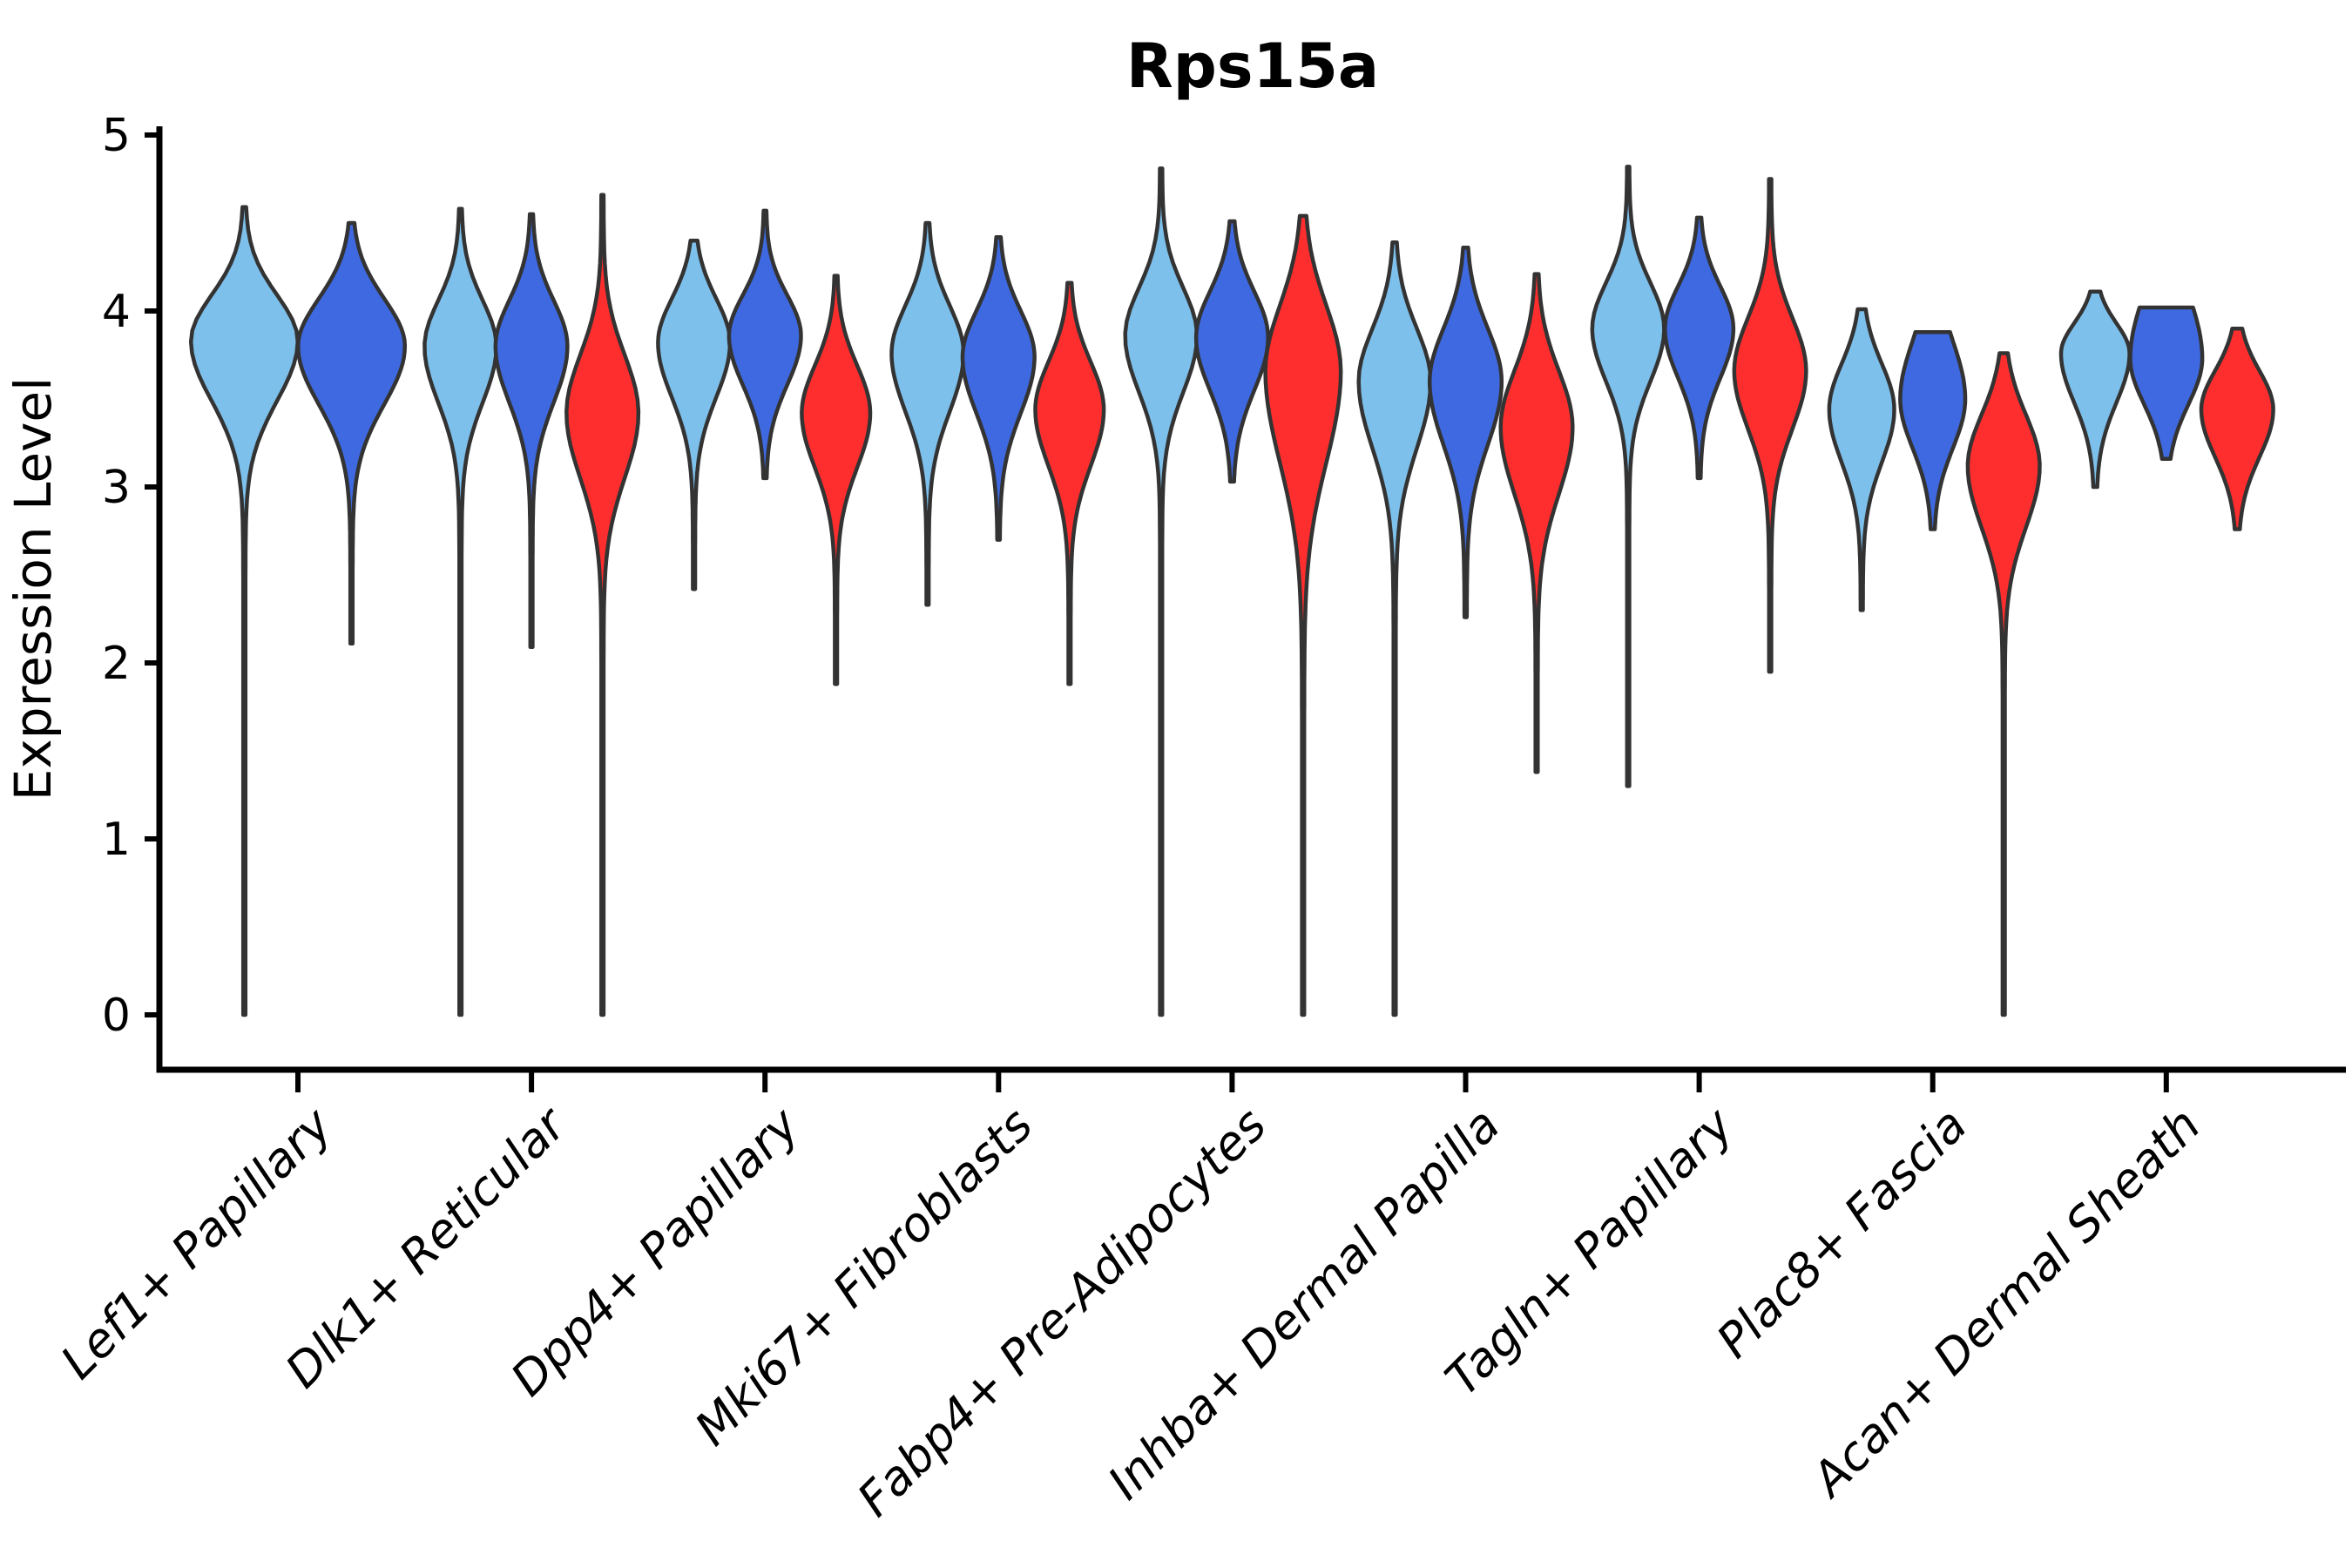 The height and width of the screenshot is (1568, 2352). What do you see at coordinates (1303, 615) in the screenshot?
I see `violin-4-red` at bounding box center [1303, 615].